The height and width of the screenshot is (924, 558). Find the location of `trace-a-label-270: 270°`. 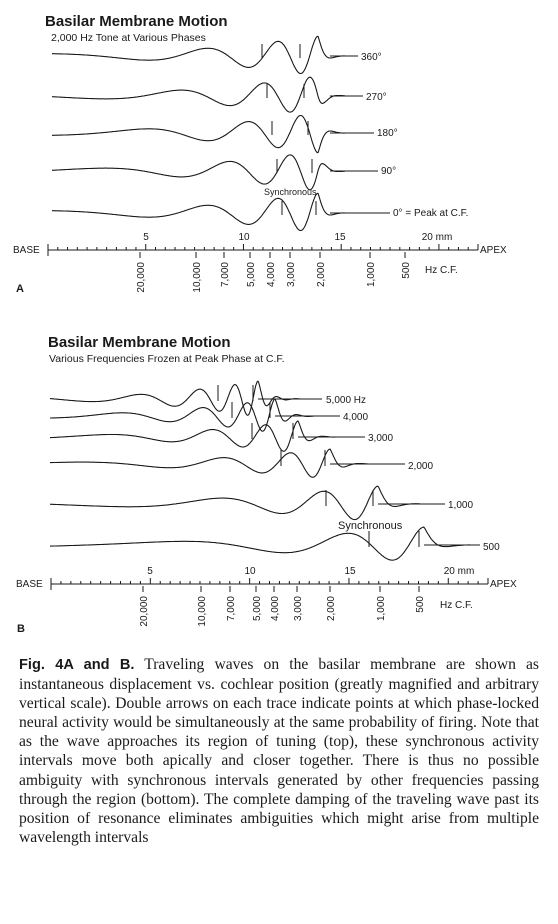

trace-a-label-270: 270° is located at coordinates (376, 97).